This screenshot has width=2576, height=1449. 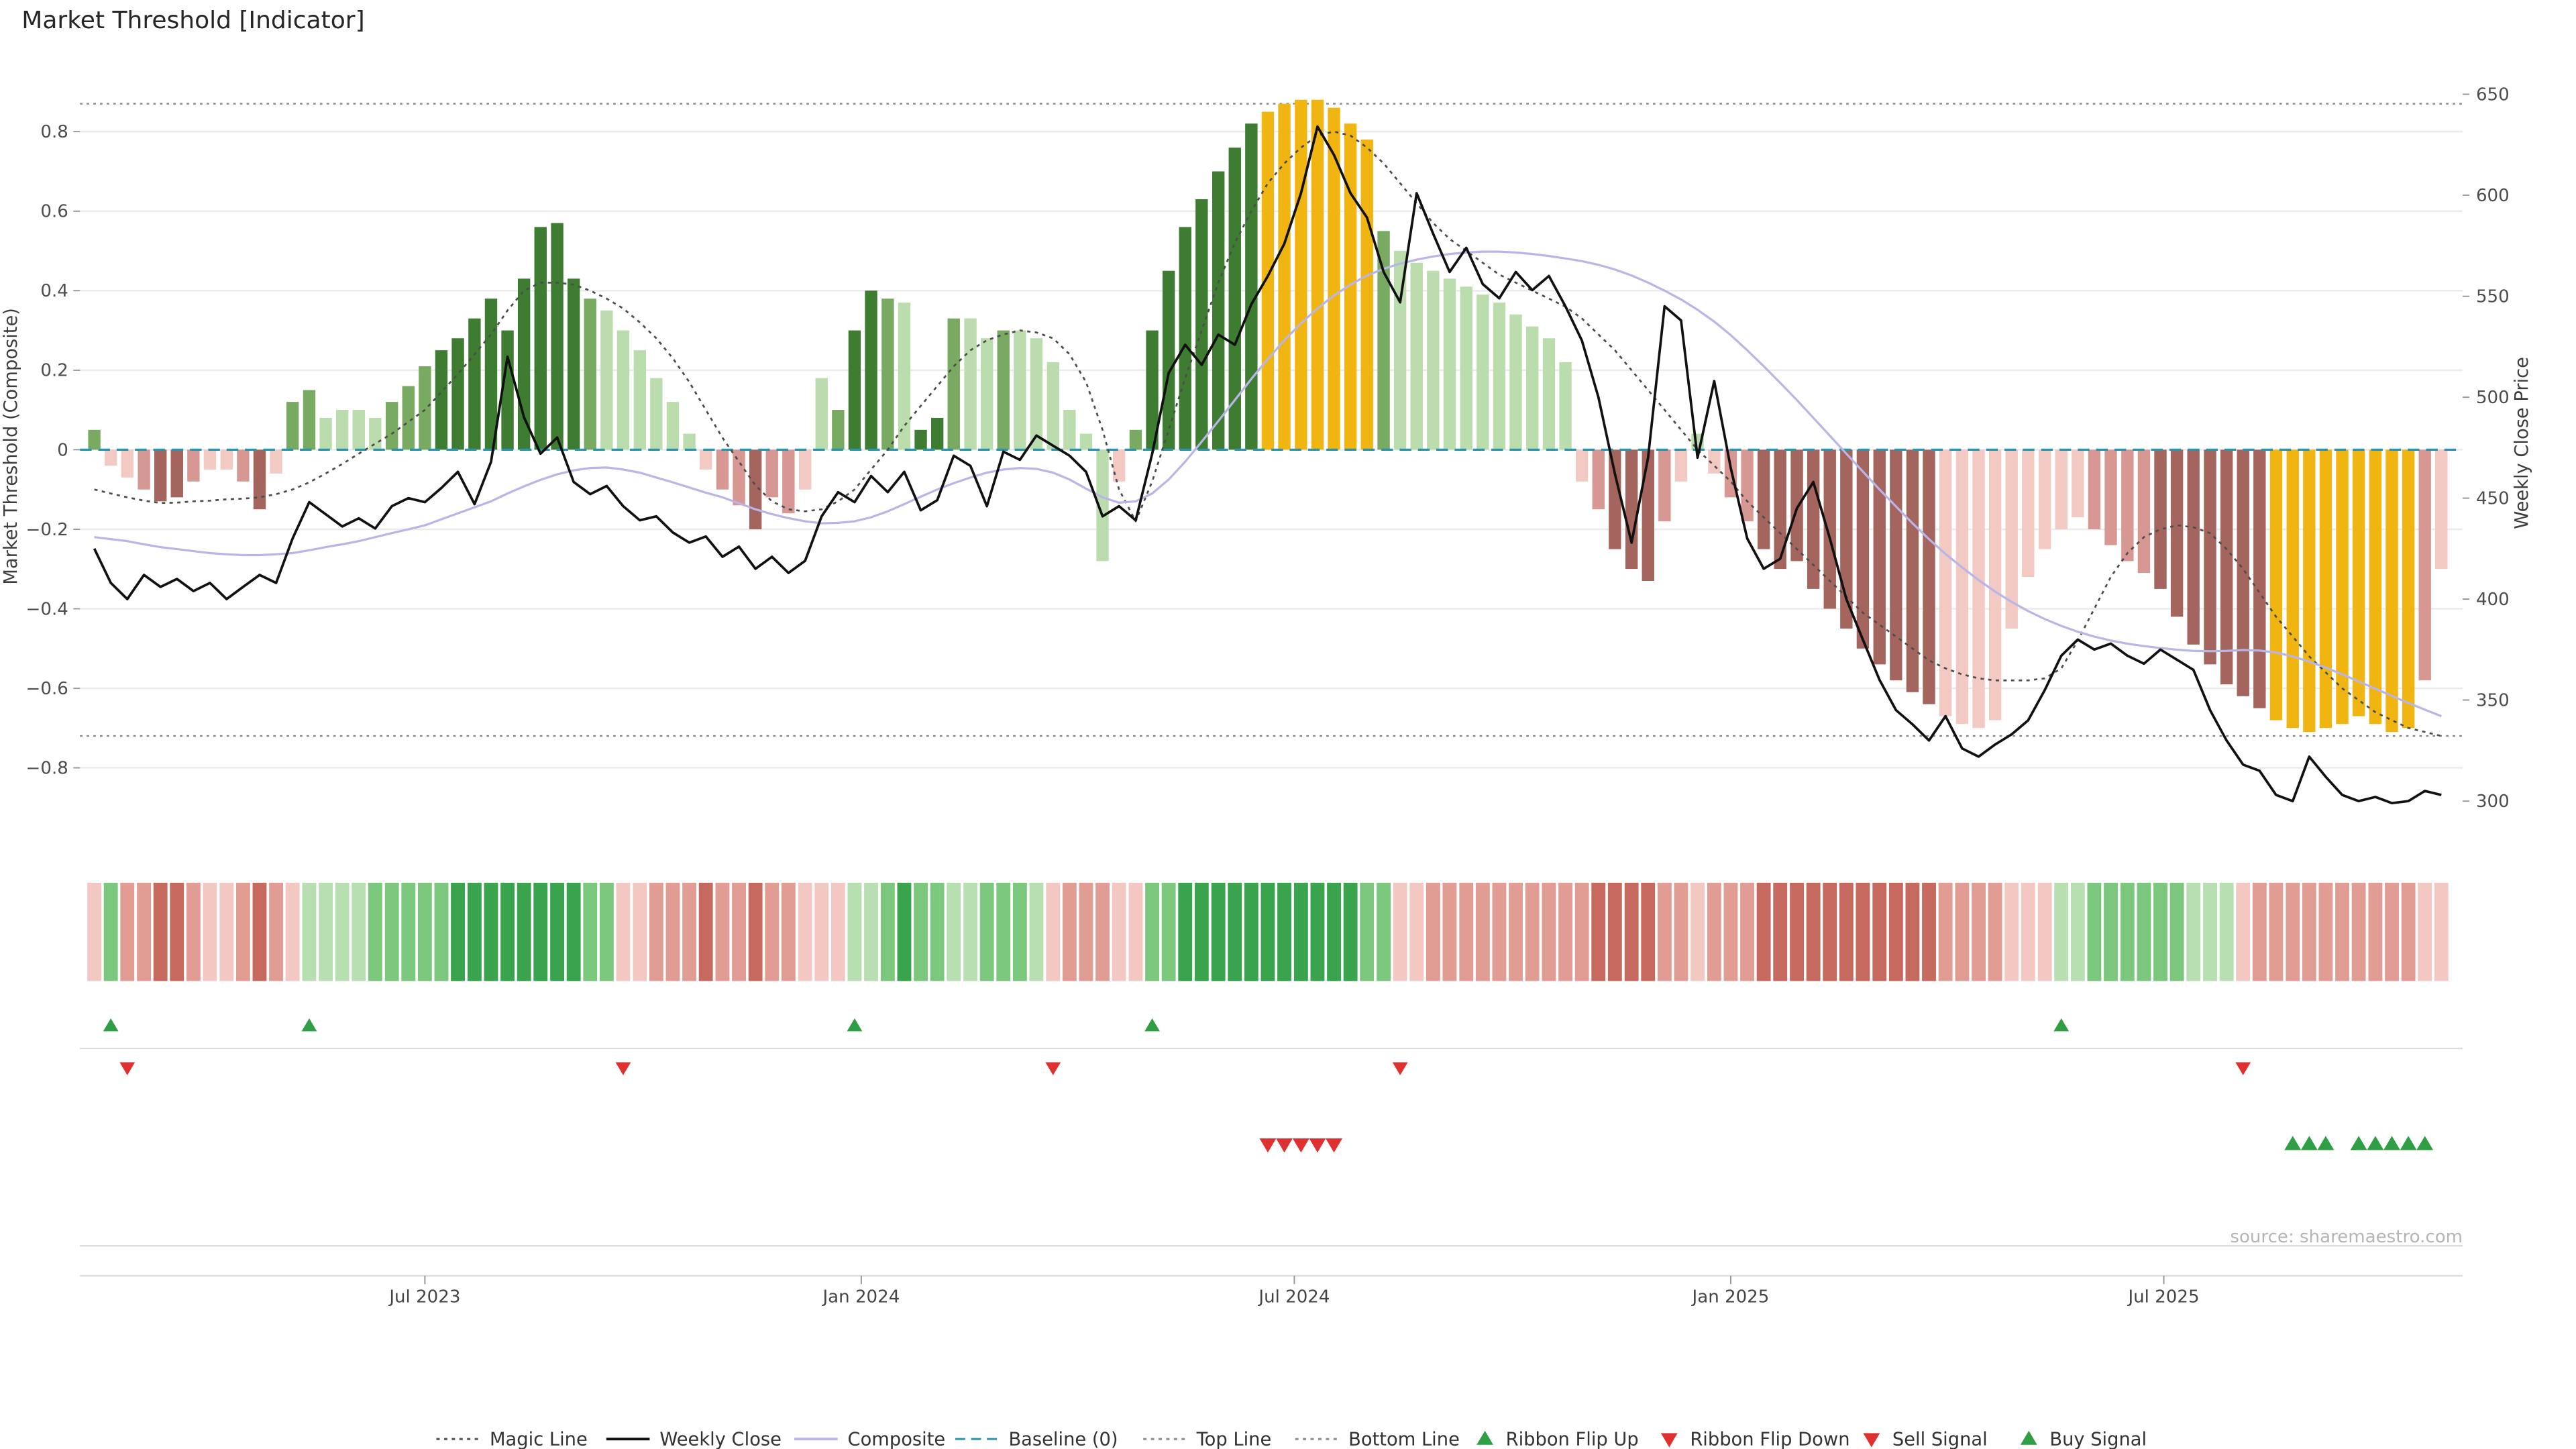 I want to click on ribbon-strip, so click(x=1268, y=931).